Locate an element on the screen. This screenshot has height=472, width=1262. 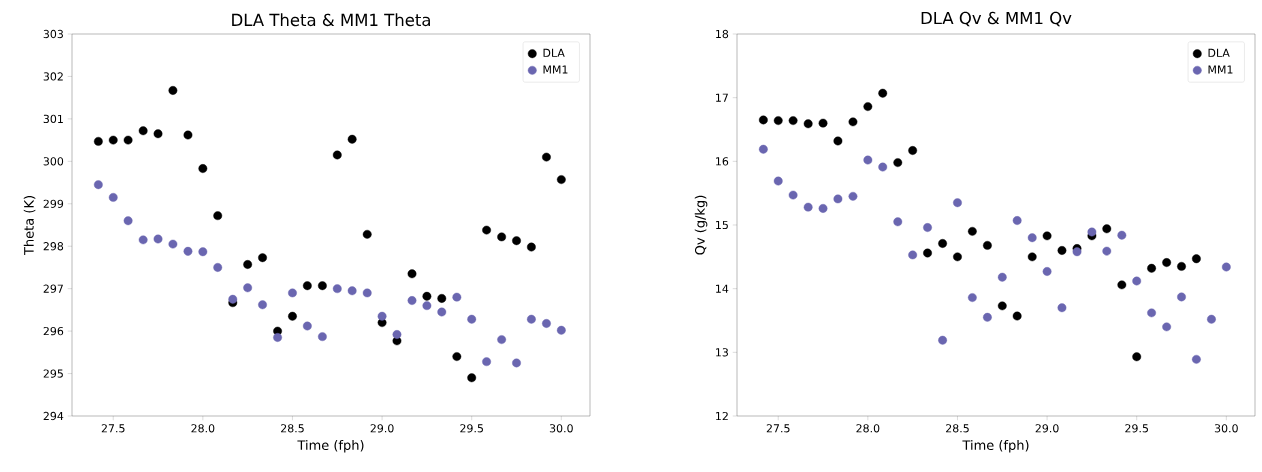
y-tick-label: 18 is located at coordinates (722, 34).